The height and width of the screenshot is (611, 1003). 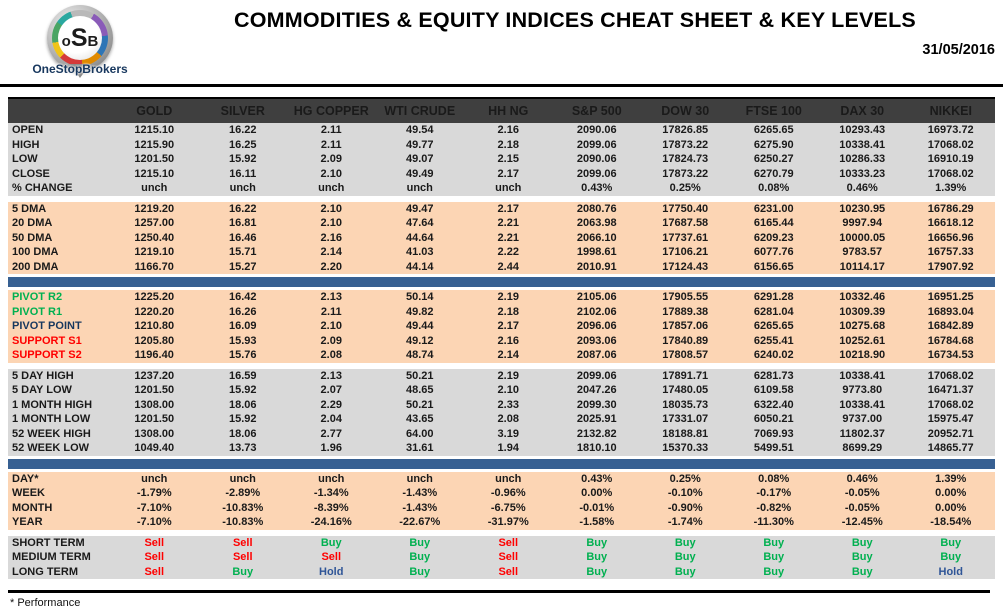 I want to click on cell: 47.64, so click(x=419, y=223).